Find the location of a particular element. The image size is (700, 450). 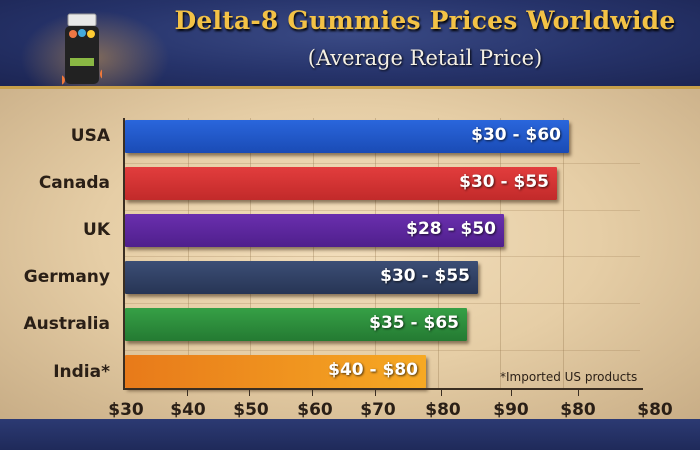

category-label: Australia is located at coordinates (67, 324).